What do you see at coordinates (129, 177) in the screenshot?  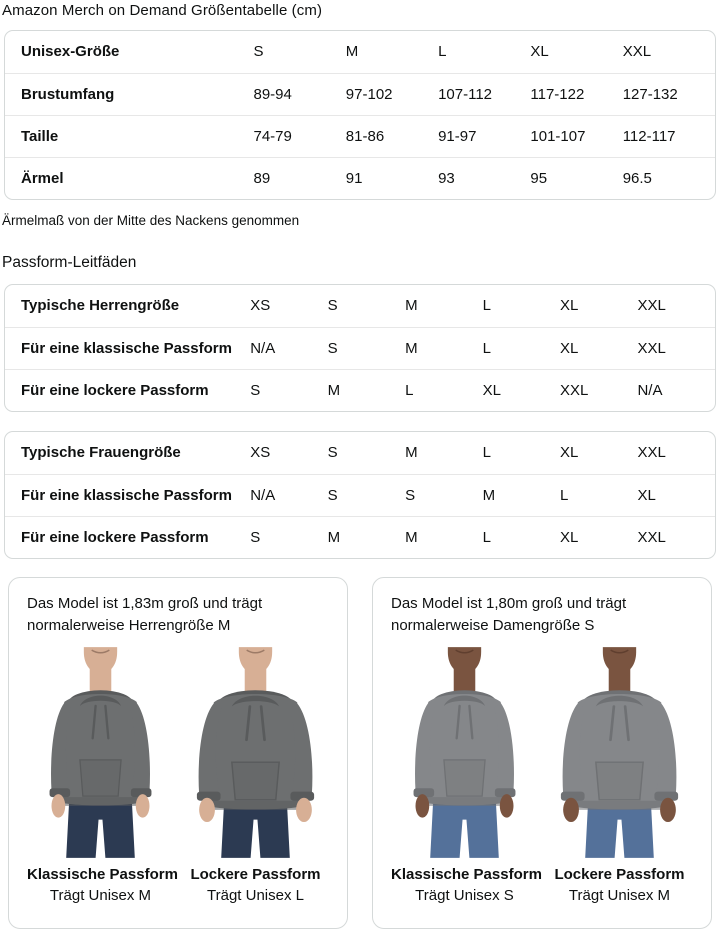 I see `row-label: Ärmel` at bounding box center [129, 177].